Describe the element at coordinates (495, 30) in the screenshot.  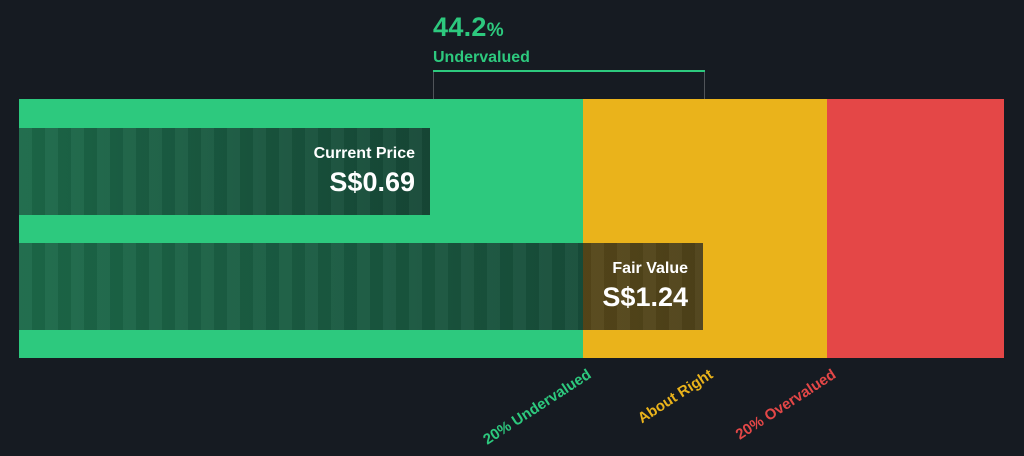
I see `percent-sign-suffix: %` at that location.